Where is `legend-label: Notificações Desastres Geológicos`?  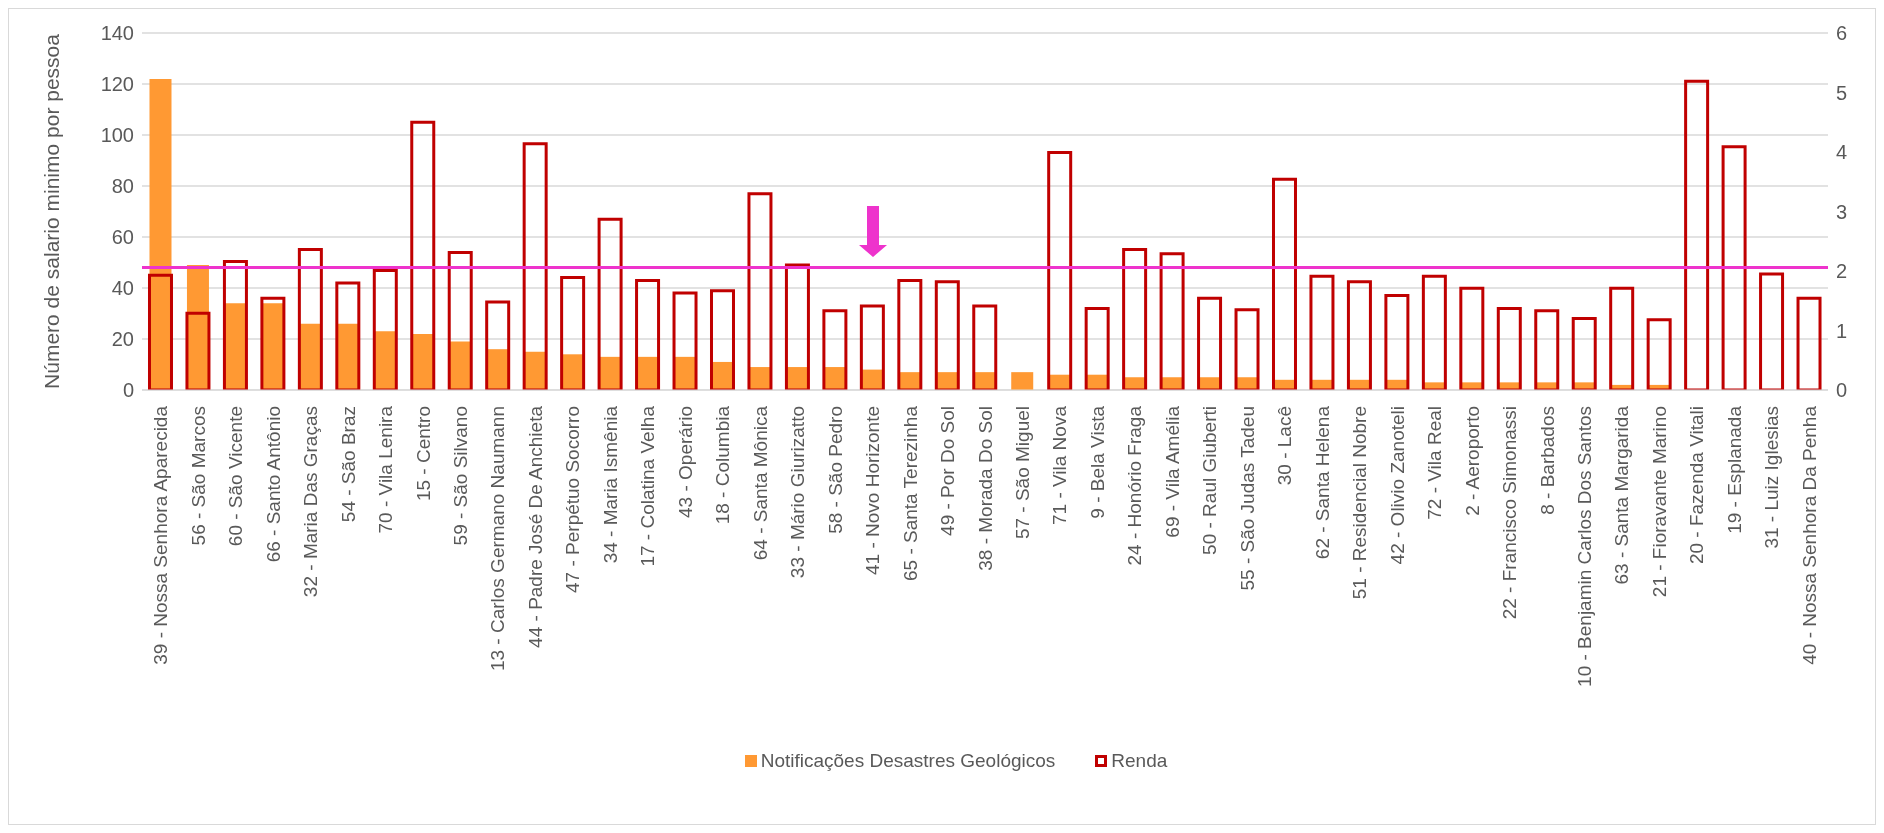 legend-label: Notificações Desastres Geológicos is located at coordinates (907, 761).